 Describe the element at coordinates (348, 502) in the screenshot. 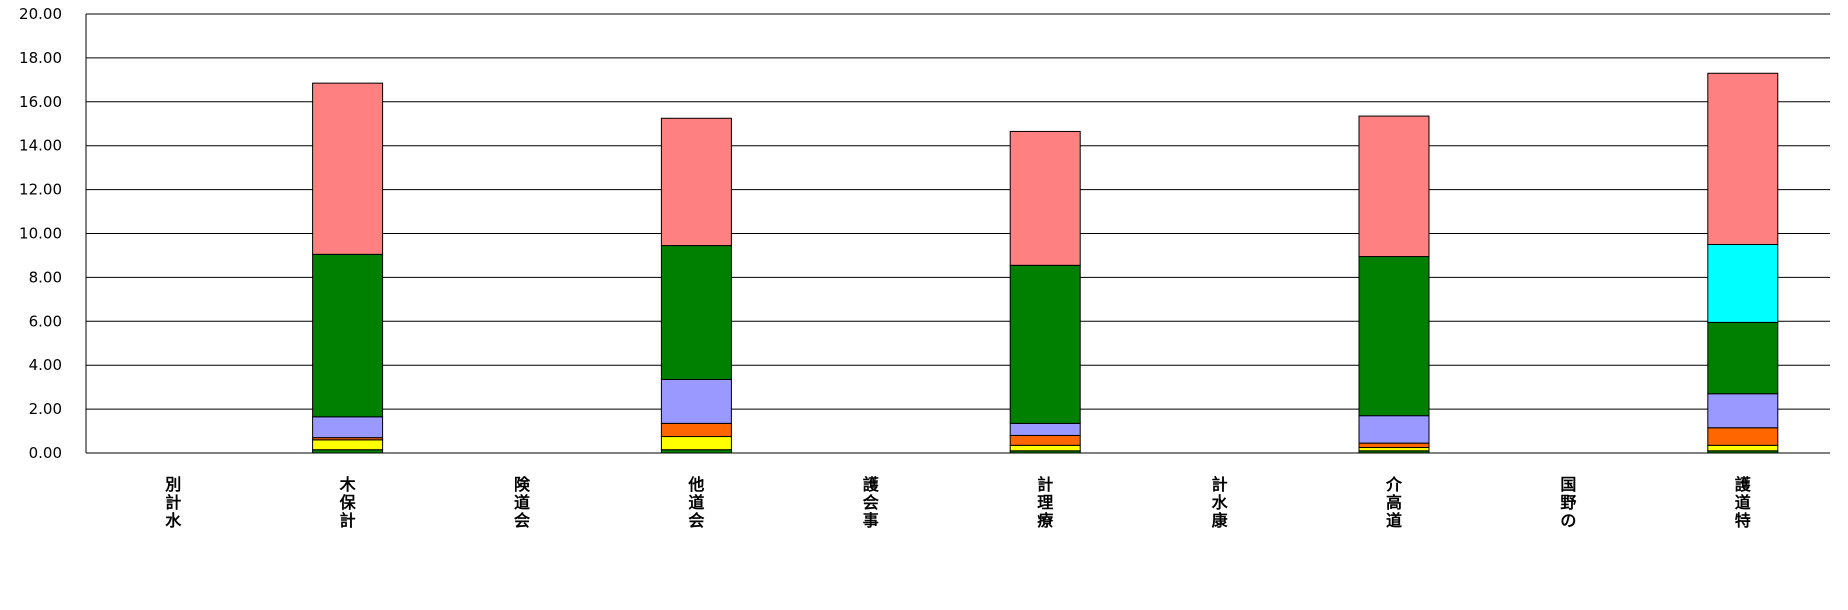

I see `x-tick-label: 木保計` at that location.